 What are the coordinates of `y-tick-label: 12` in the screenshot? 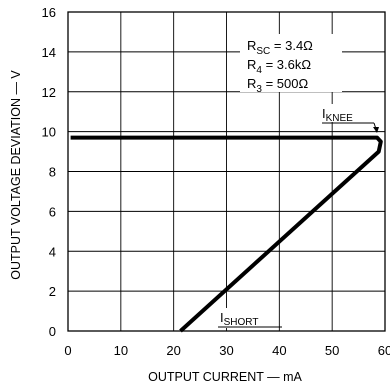 It's located at (49, 92).